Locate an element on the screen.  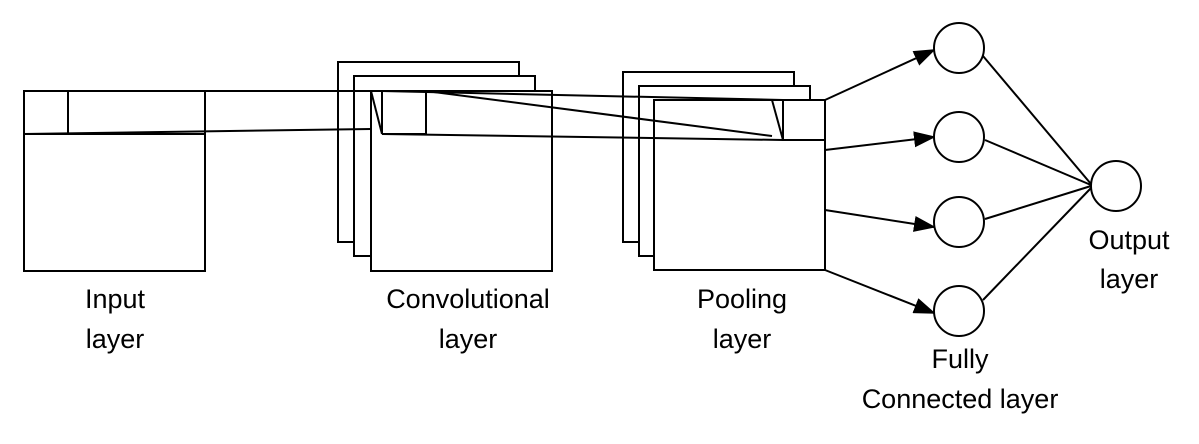
fc-node-2-to-output is located at coordinates (1038, 162).